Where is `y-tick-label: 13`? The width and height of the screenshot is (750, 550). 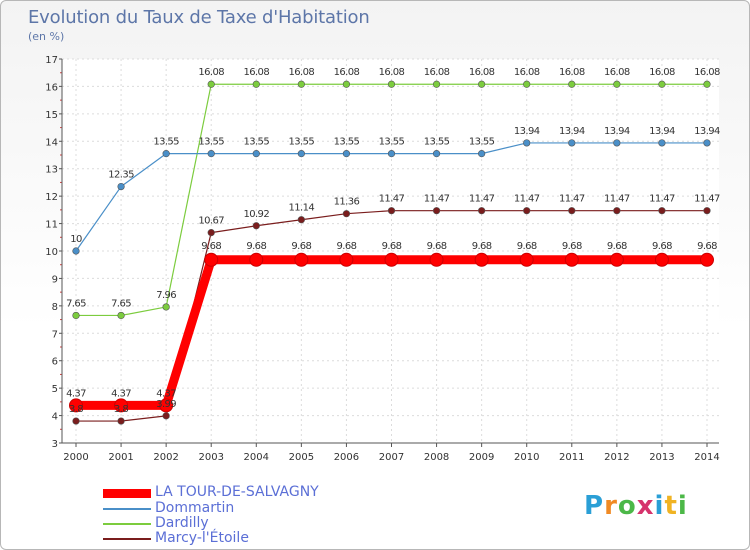 y-tick-label: 13 is located at coordinates (51, 170).